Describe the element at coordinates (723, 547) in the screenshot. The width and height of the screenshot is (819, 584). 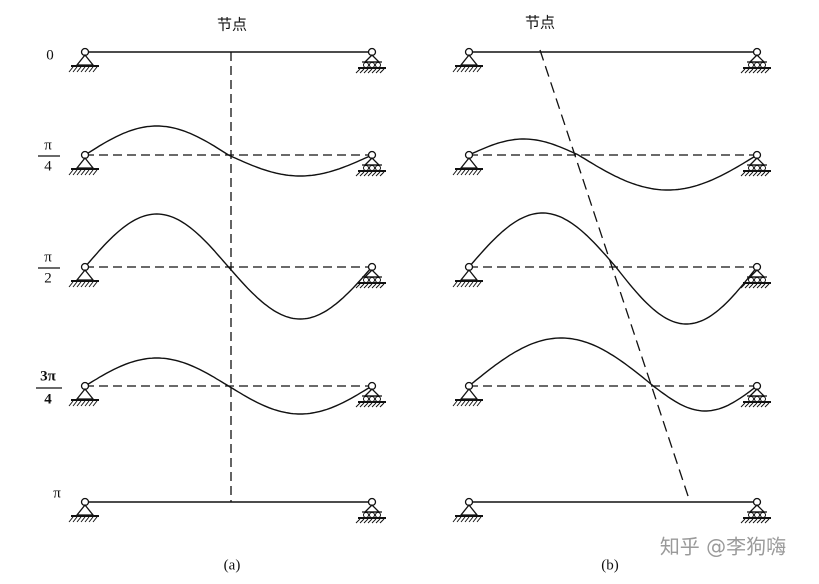
I see `watermark: 知乎 @李狗嗨` at that location.